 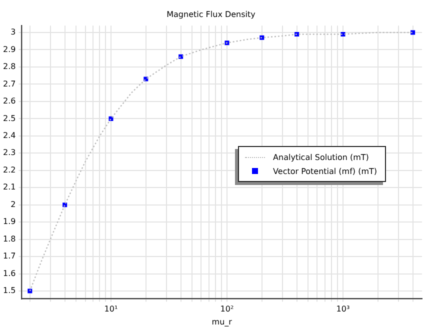 What do you see at coordinates (9, 135) in the screenshot?
I see `y-tick-label: 2.4` at bounding box center [9, 135].